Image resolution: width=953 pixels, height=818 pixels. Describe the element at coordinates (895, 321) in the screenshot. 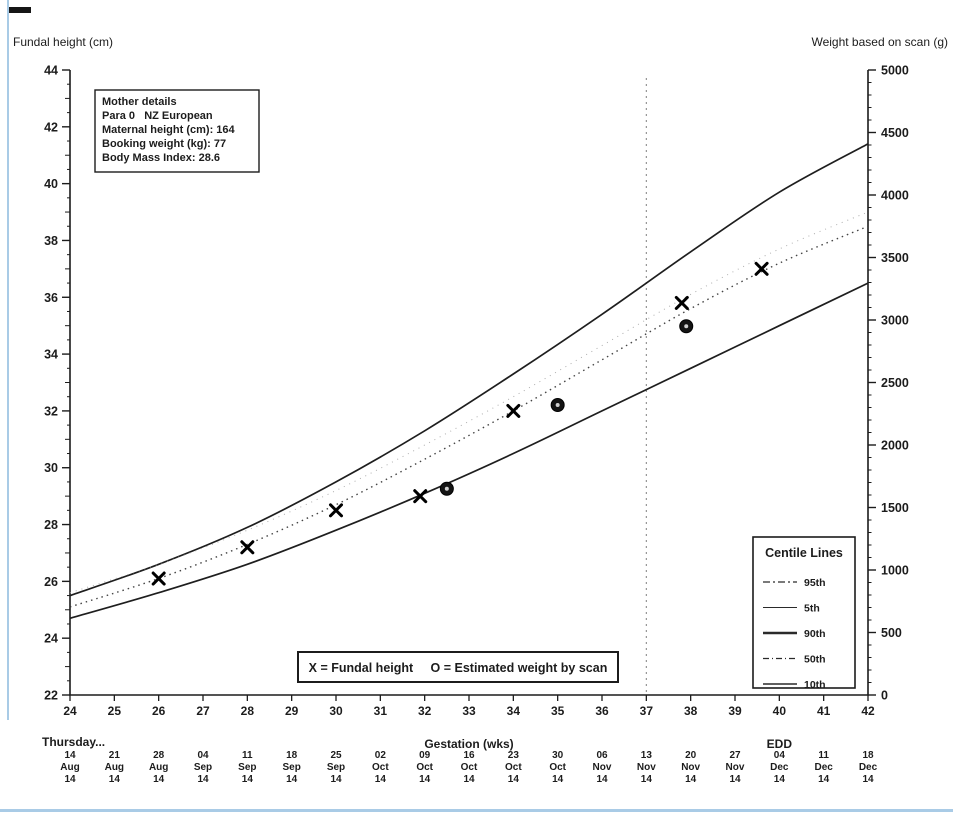

I see `right-axis-tick-label: 3000` at that location.